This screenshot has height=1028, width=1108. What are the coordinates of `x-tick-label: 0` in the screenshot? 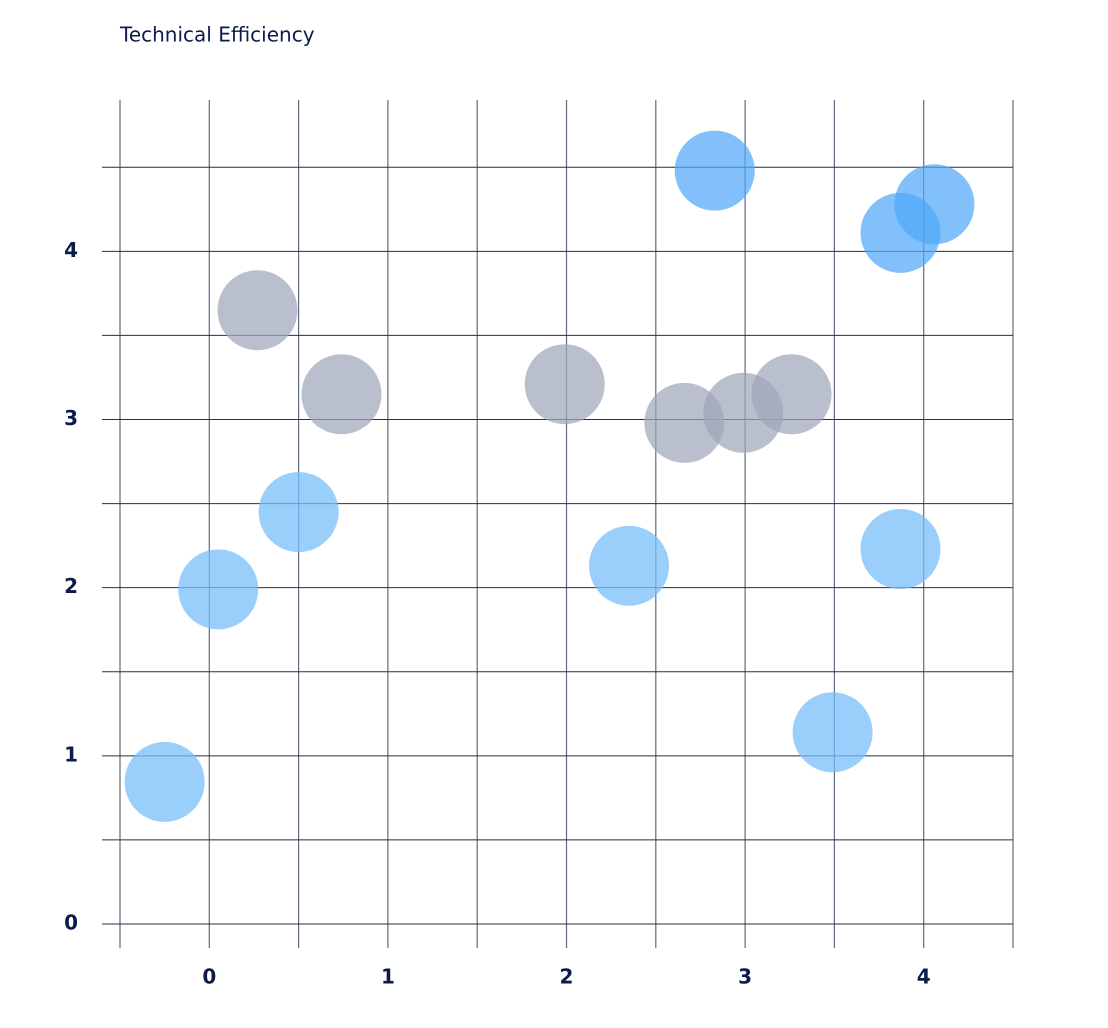 It's located at (209, 977).